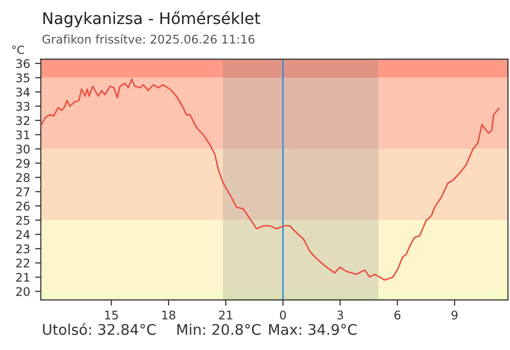  Describe the element at coordinates (225, 315) in the screenshot. I see `x-tick-label: 21` at that location.